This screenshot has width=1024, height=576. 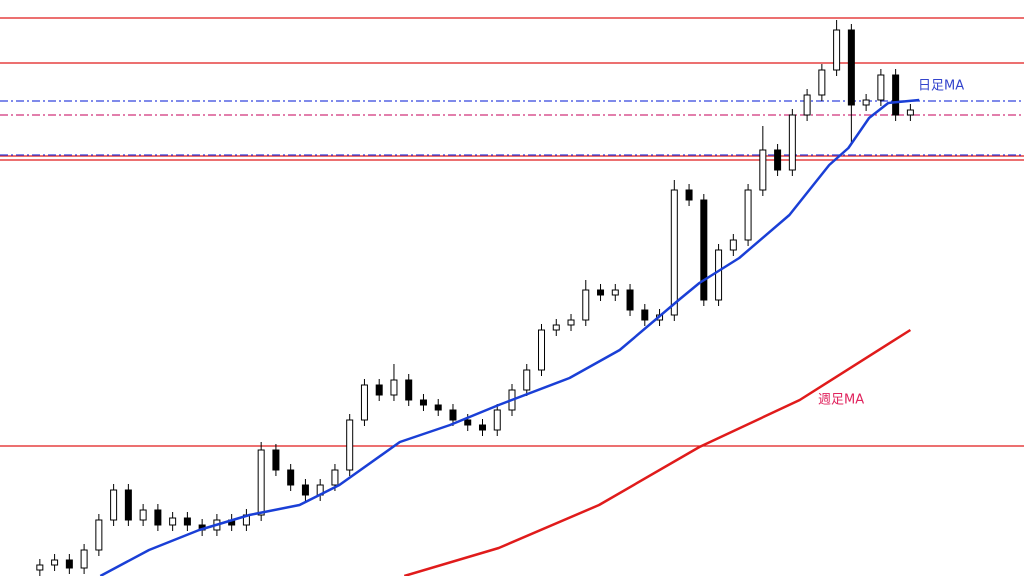 What do you see at coordinates (941, 86) in the screenshot?
I see `daily-ma-label: 日足MA` at bounding box center [941, 86].